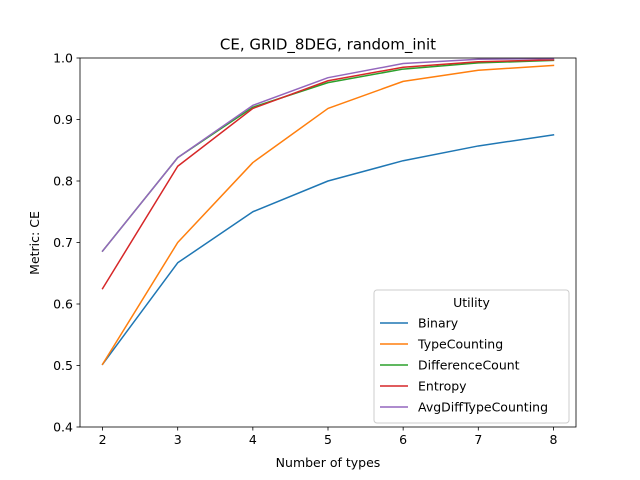 This screenshot has height=480, width=640. I want to click on chart-title: CE, GRID_8DEG, random_init, so click(328, 45).